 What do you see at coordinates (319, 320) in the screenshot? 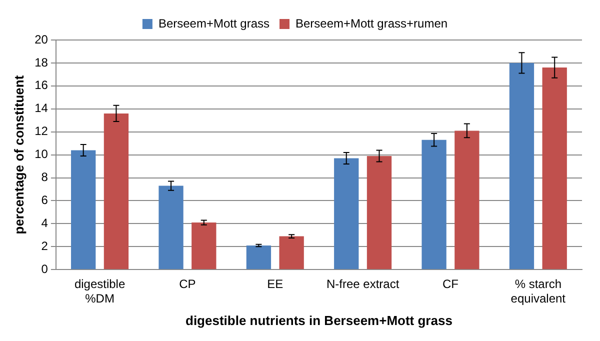
I see `x-axis-title: digestible nutrients in Berseem+Mott grass` at bounding box center [319, 320].